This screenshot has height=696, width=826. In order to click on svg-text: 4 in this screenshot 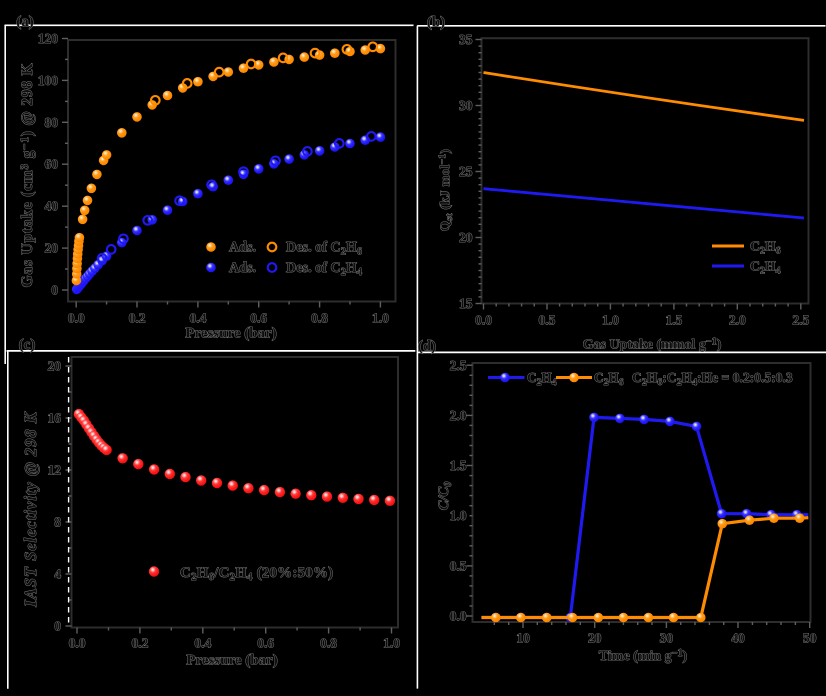, I will do `click(57, 574)`.